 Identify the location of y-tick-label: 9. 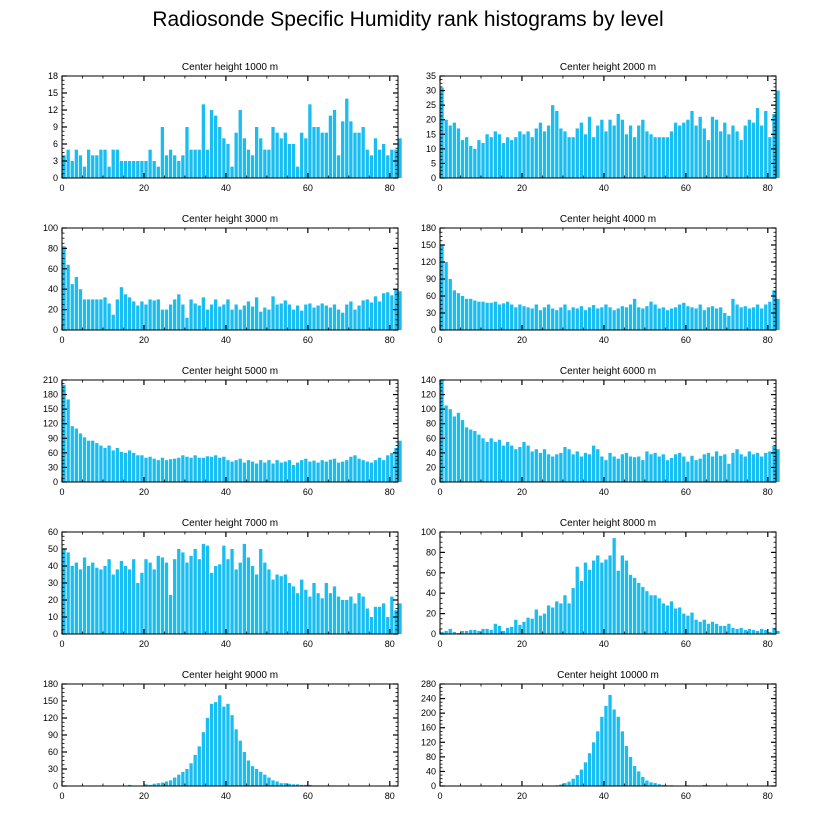
(55, 127).